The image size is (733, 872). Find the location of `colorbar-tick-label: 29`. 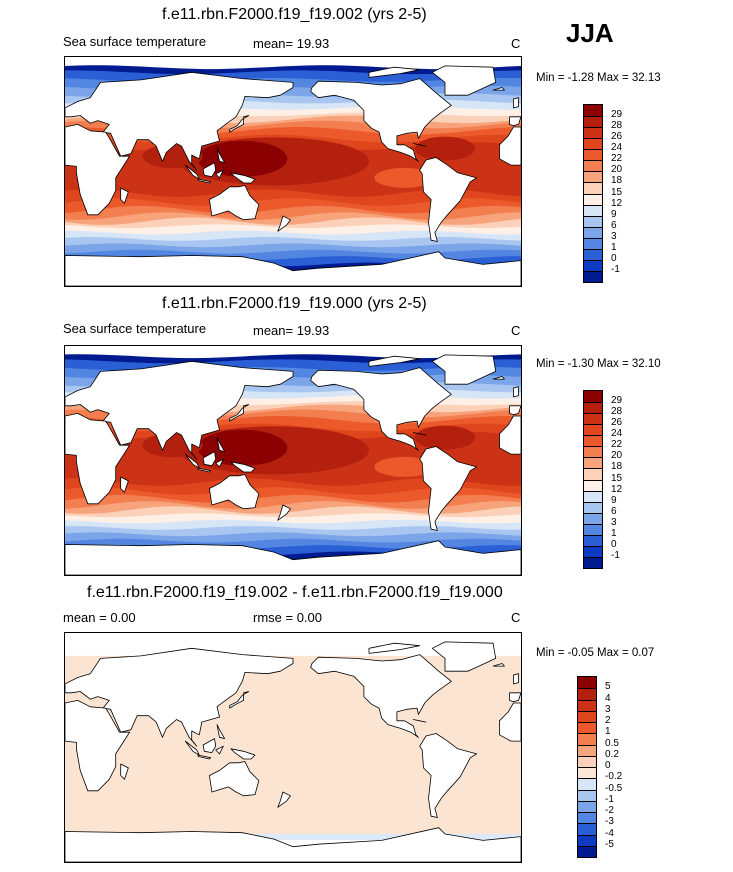

colorbar-tick-label: 29 is located at coordinates (617, 401).